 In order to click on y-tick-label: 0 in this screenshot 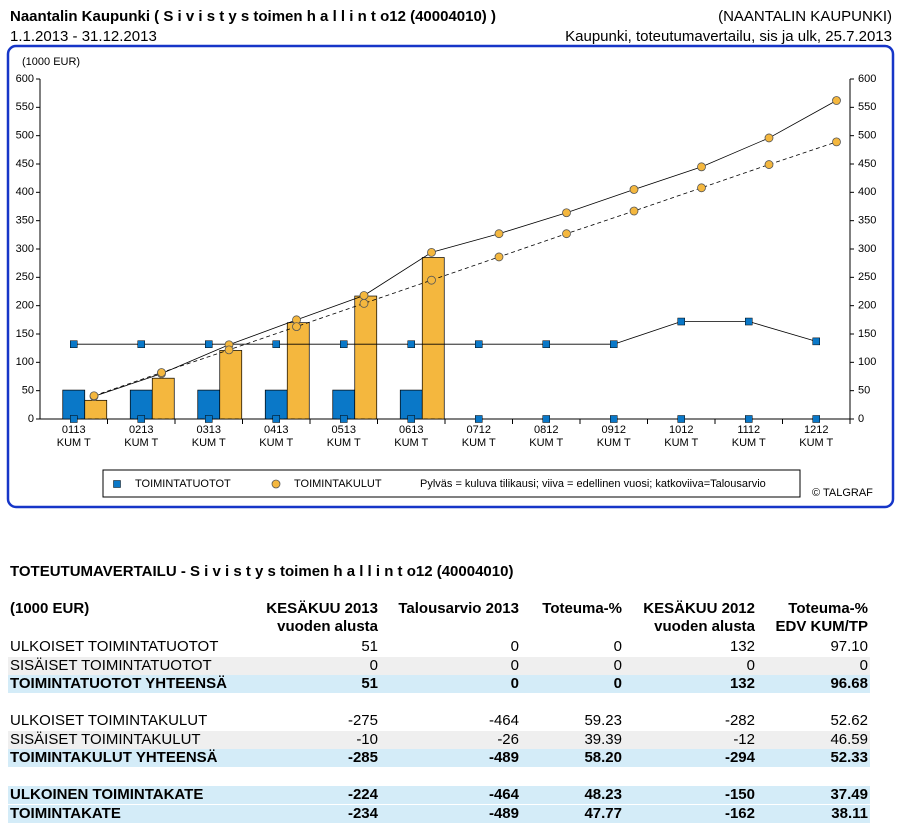, I will do `click(31, 419)`.